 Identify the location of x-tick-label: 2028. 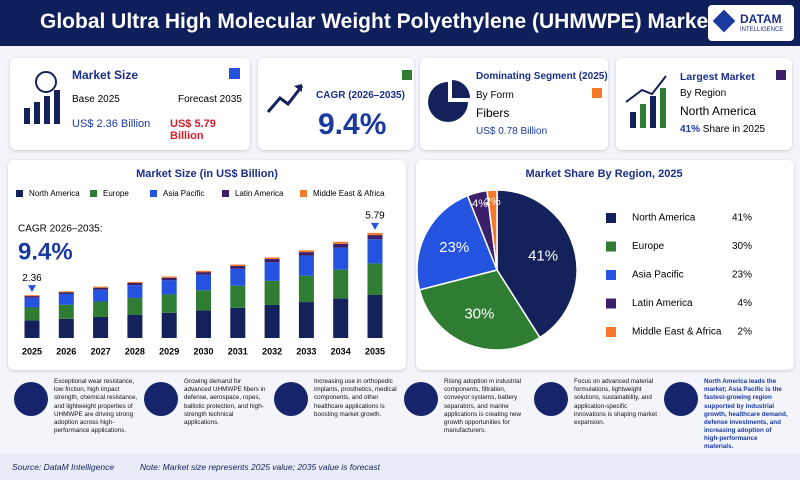
(135, 351).